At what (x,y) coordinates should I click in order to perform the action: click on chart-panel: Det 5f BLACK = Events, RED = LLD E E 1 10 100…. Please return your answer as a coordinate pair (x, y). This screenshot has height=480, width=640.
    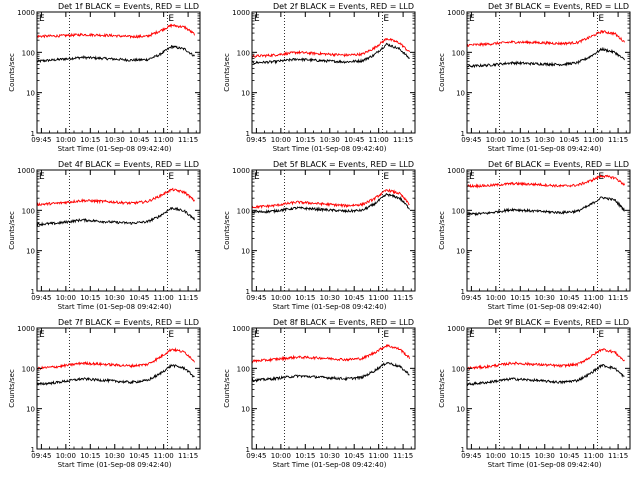
    Looking at the image, I should click on (319, 235).